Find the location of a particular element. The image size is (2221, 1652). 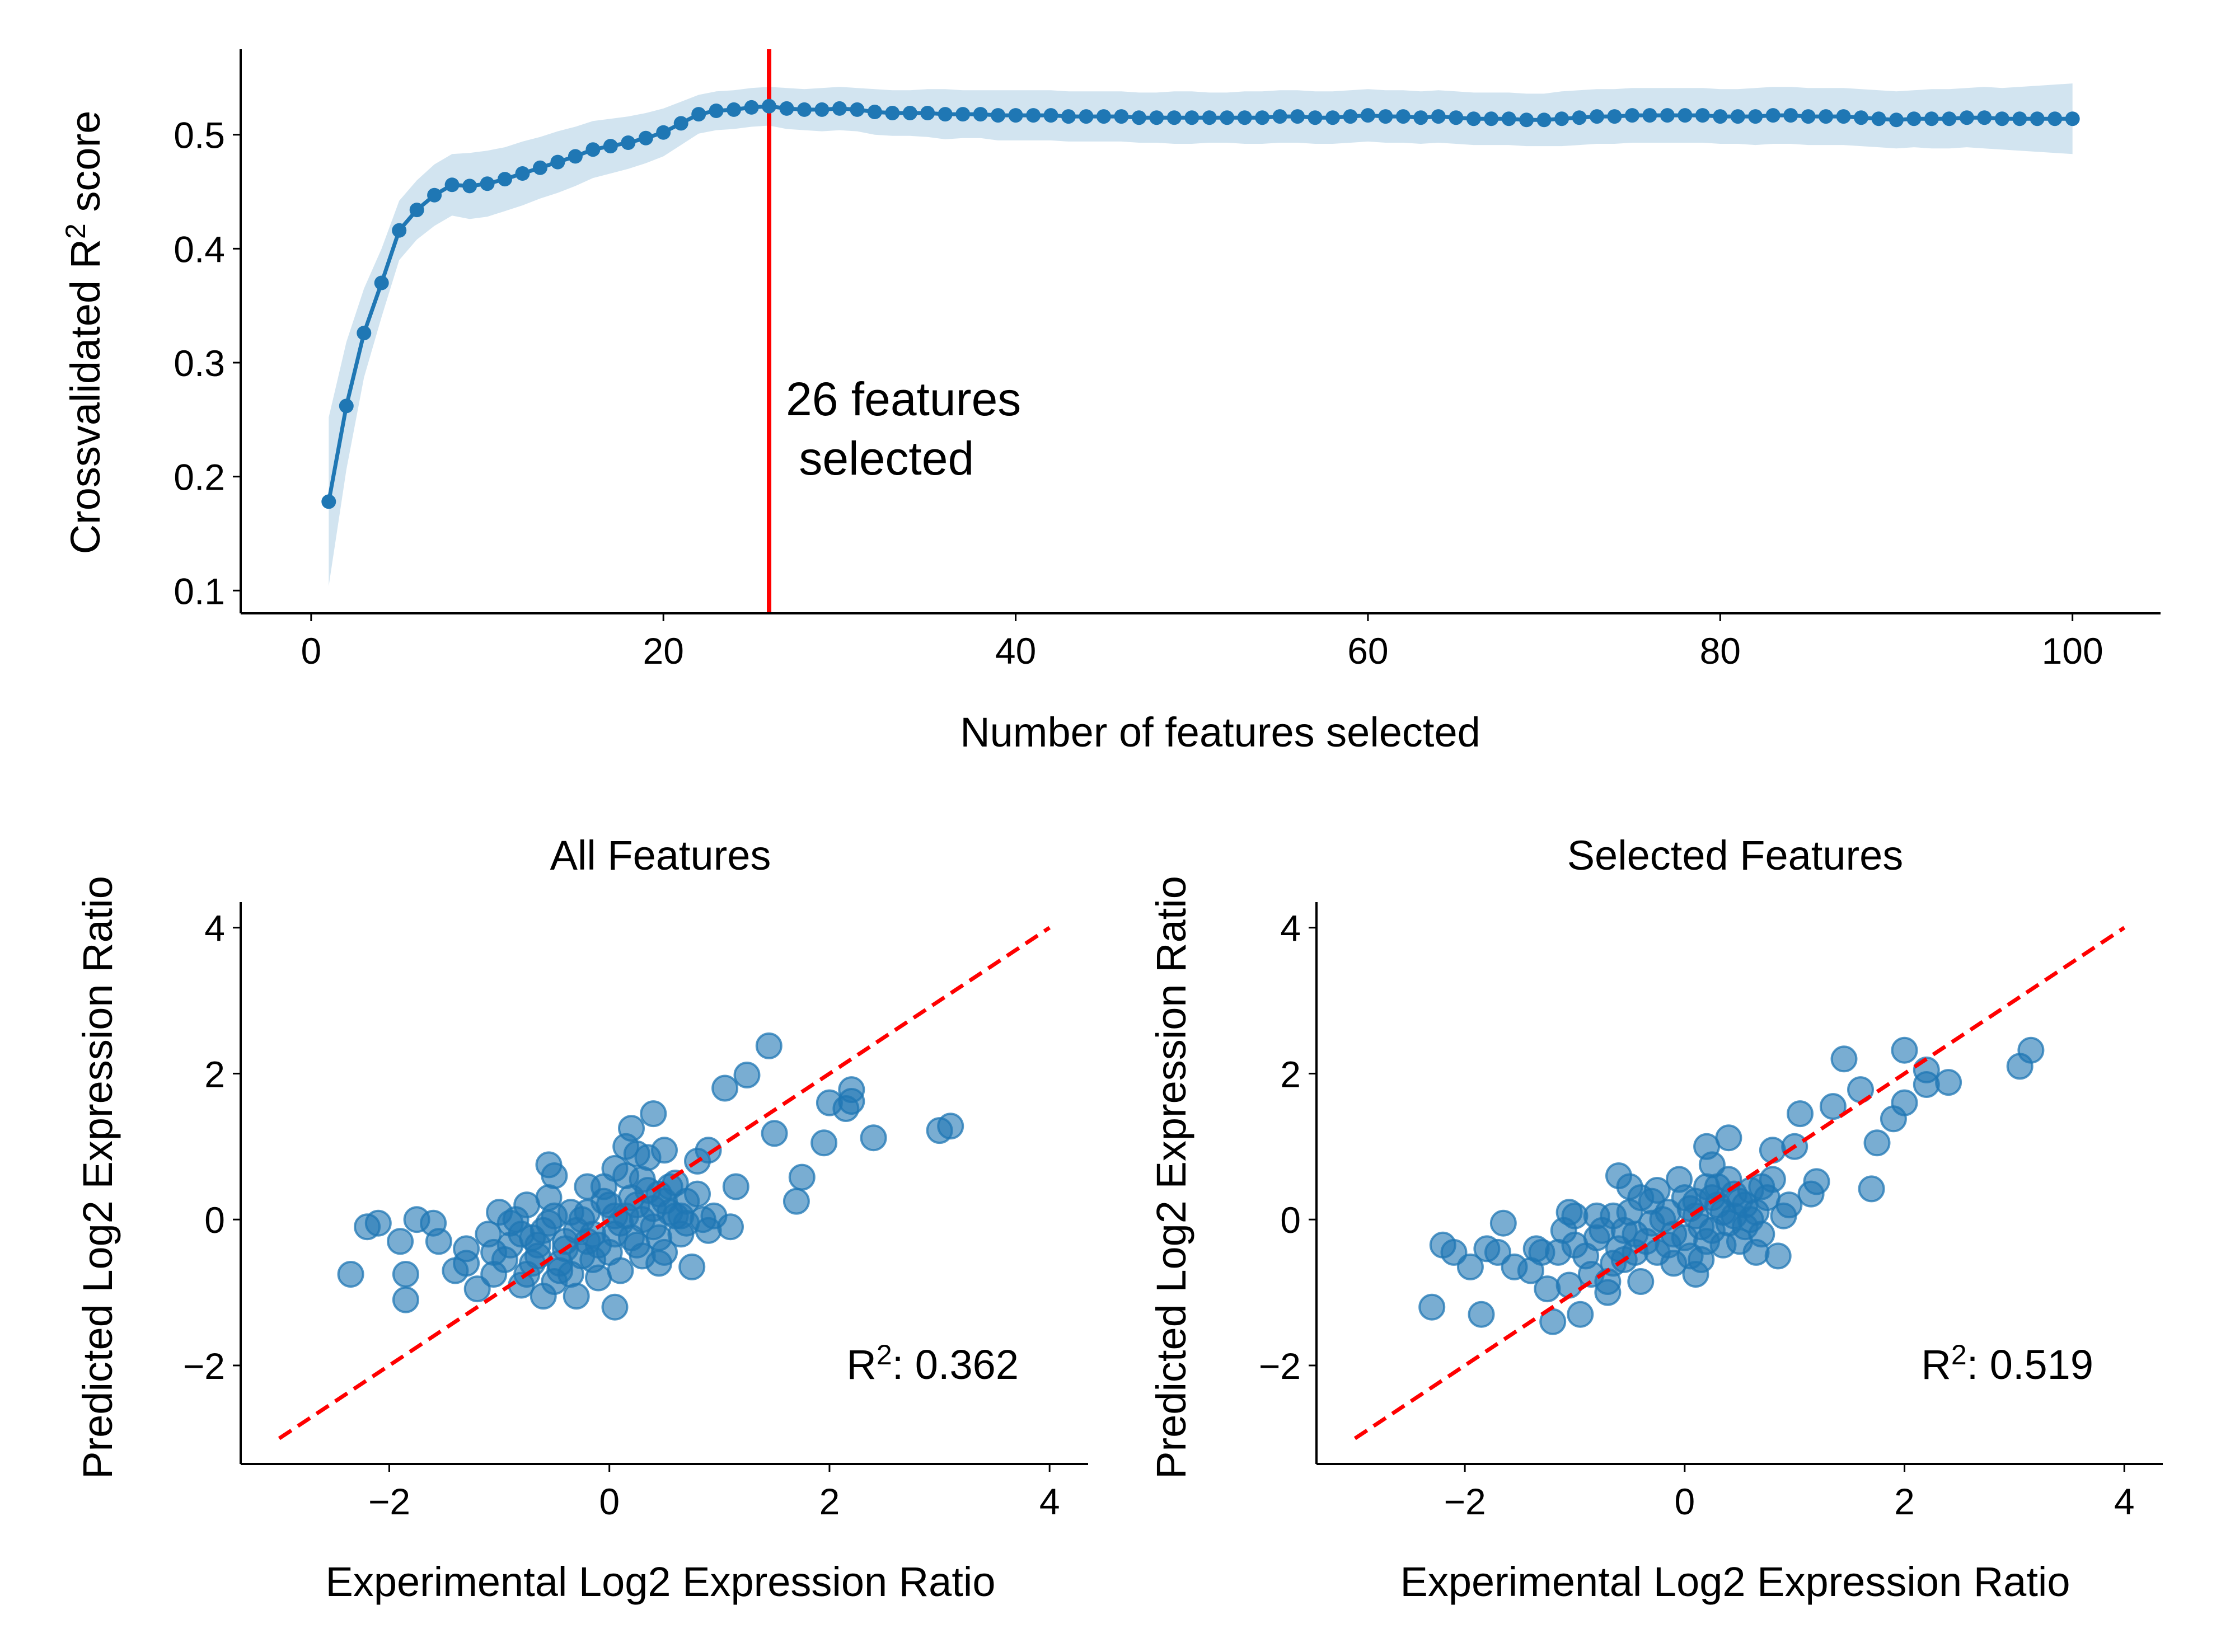

p2-x-axis-label: Experimental Log2 Expression Ratio is located at coordinates (661, 1582).